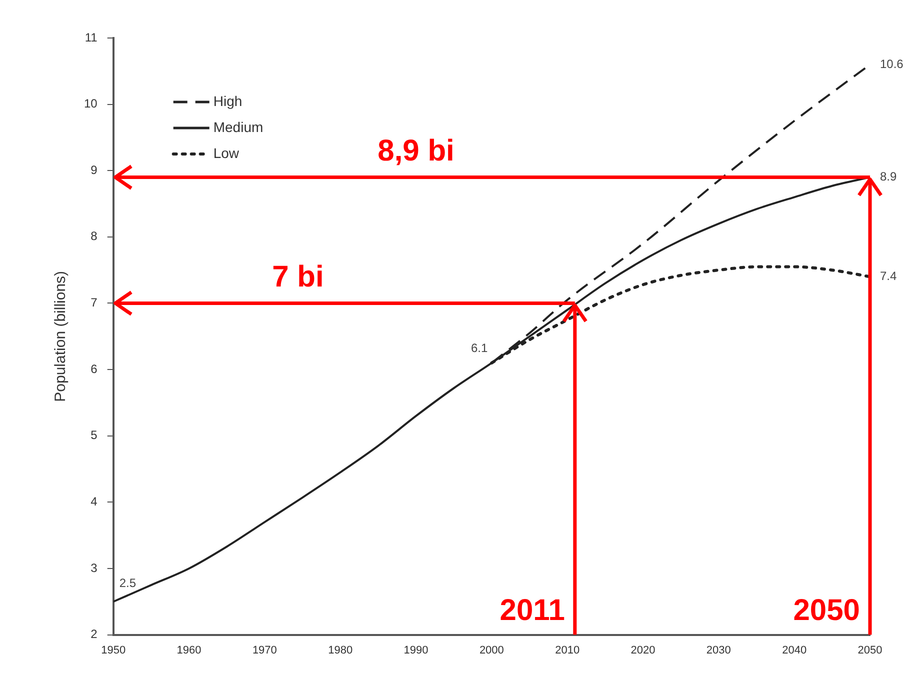  What do you see at coordinates (94, 369) in the screenshot?
I see `y-tick-label: 6` at bounding box center [94, 369].